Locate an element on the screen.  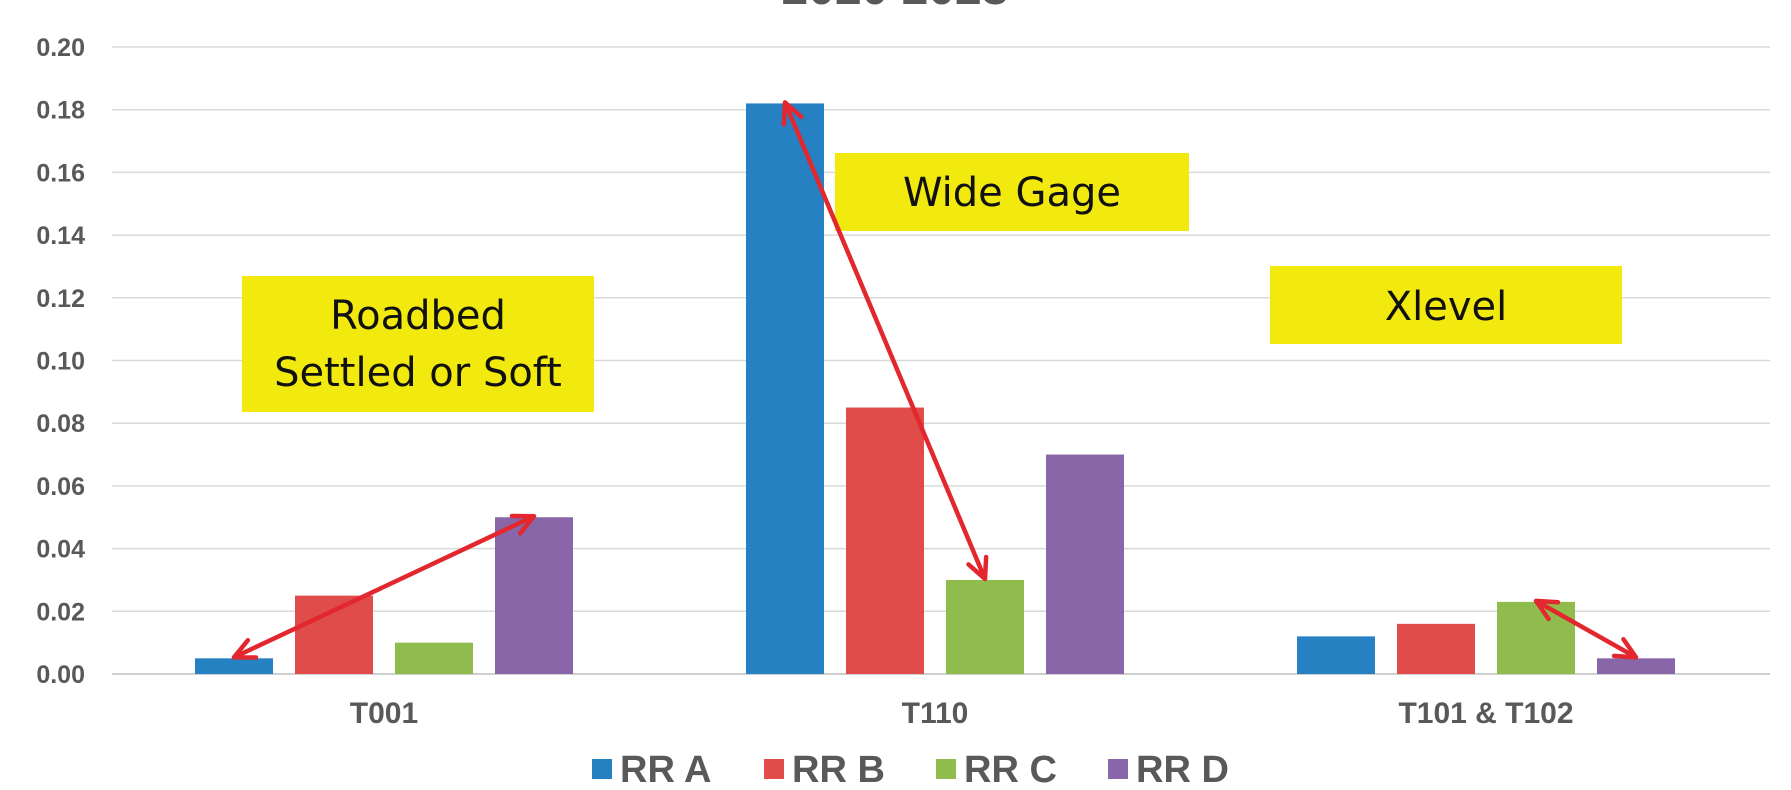
y-tick-label: 0.00 is located at coordinates (60, 675).